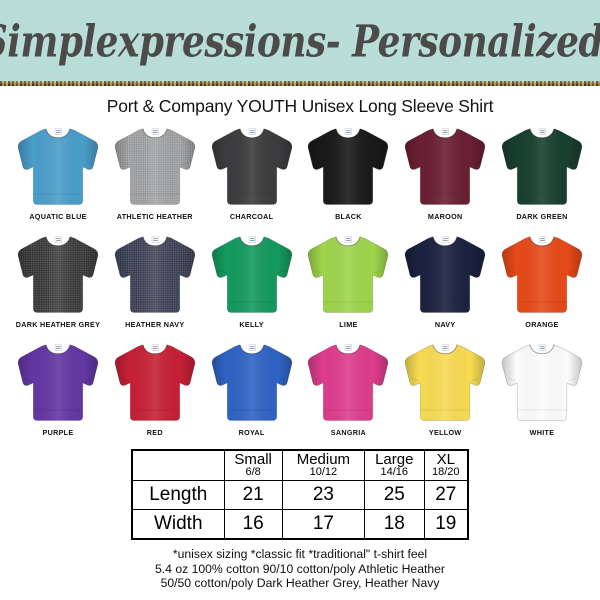  Describe the element at coordinates (446, 495) in the screenshot. I see `measurement-value: 27` at that location.